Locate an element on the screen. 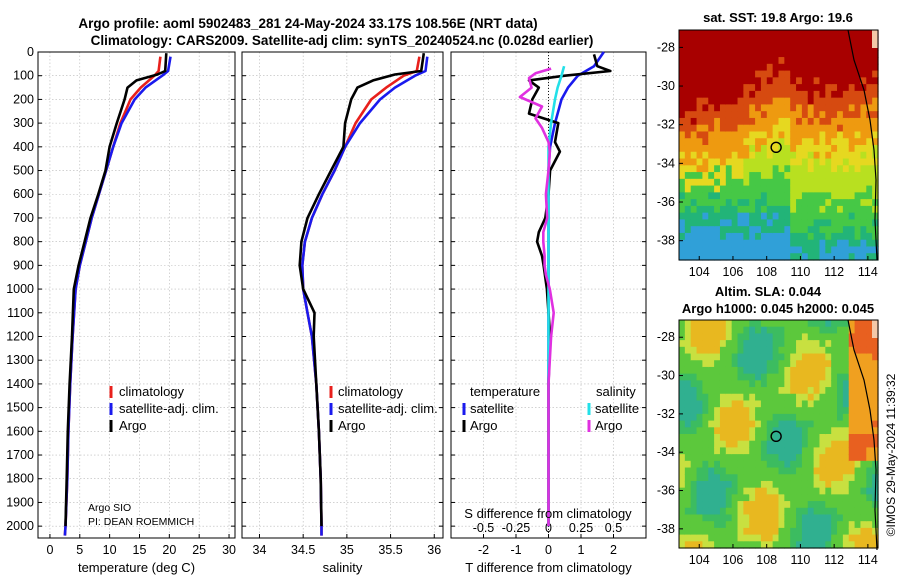  y-tick-label: 200 is located at coordinates (23, 99).